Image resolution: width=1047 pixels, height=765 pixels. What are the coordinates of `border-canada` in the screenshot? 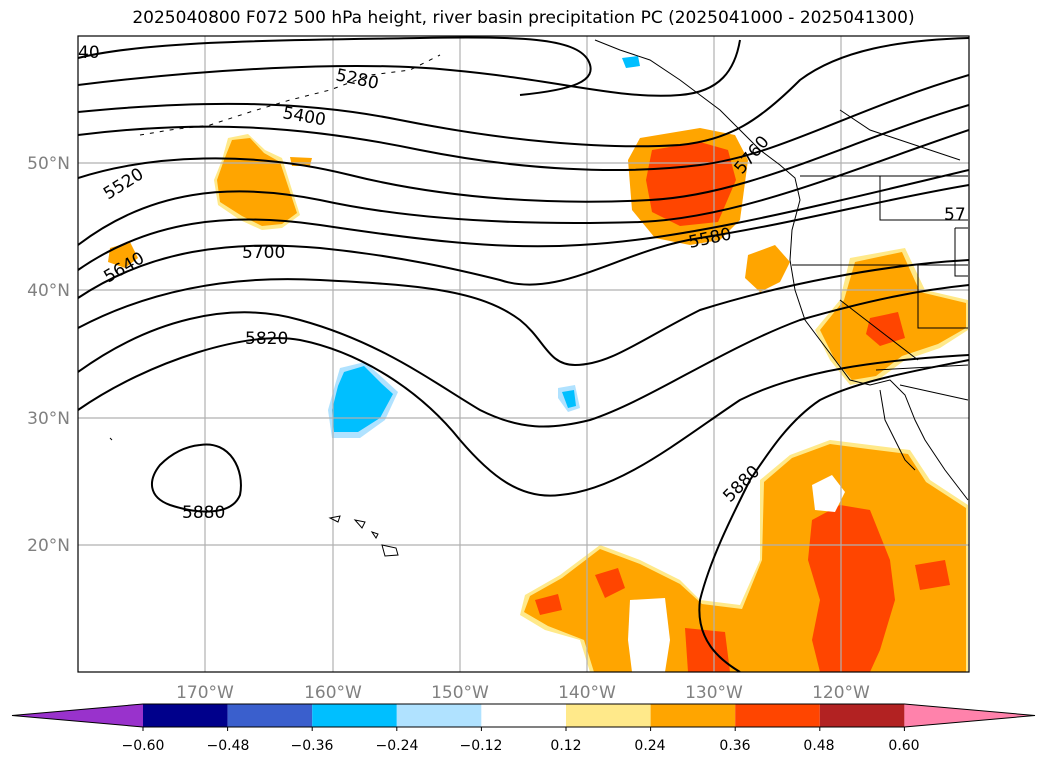 It's located at (900, 135).